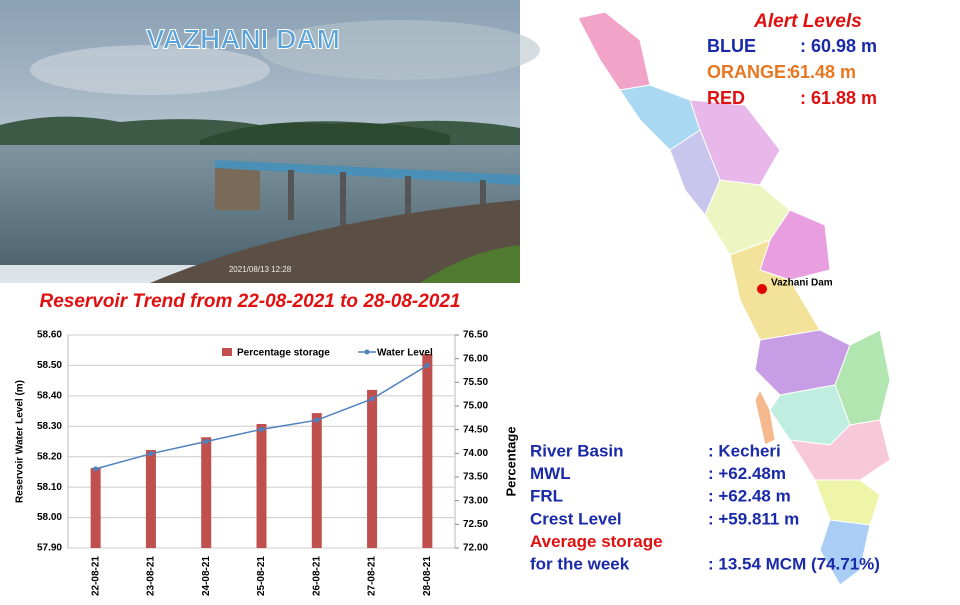 The image size is (960, 605). What do you see at coordinates (475, 406) in the screenshot?
I see `y2-tick-label: 75.00` at bounding box center [475, 406].